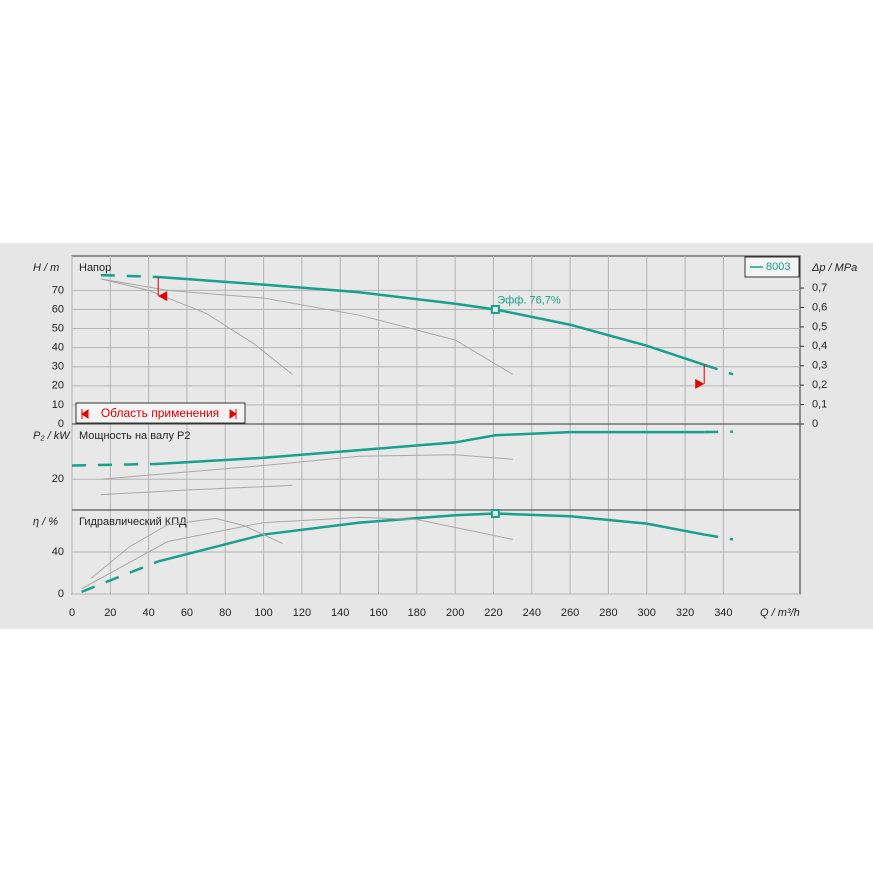 This screenshot has width=873, height=878. I want to click on y2-tick-label: 0,3, so click(819, 366).